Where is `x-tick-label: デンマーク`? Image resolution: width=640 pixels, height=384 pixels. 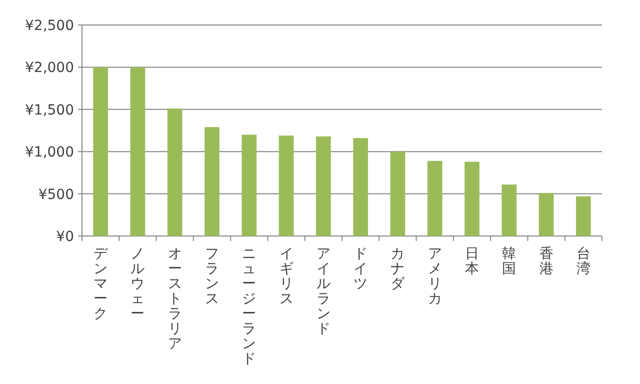 x-tick-label: デンマーク is located at coordinates (101, 284).